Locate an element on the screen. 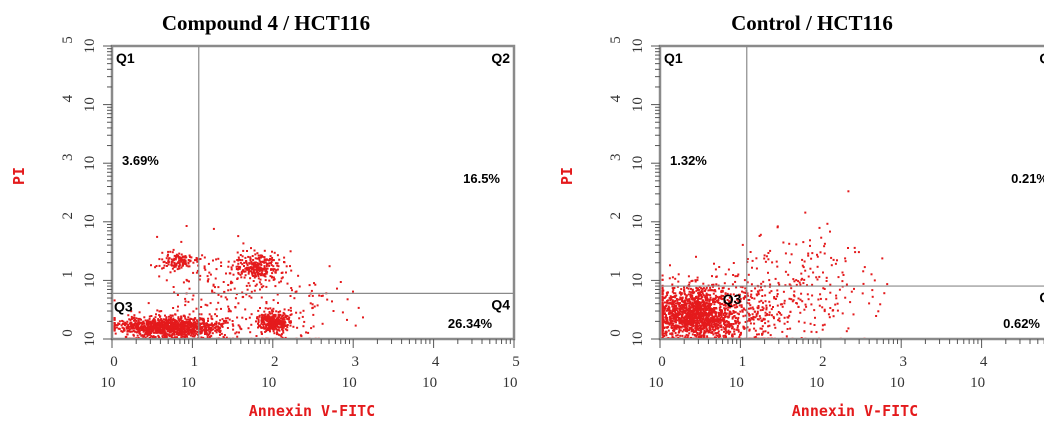 Image resolution: width=1044 pixels, height=427 pixels. x-tick-exponent: 5 is located at coordinates (516, 362).